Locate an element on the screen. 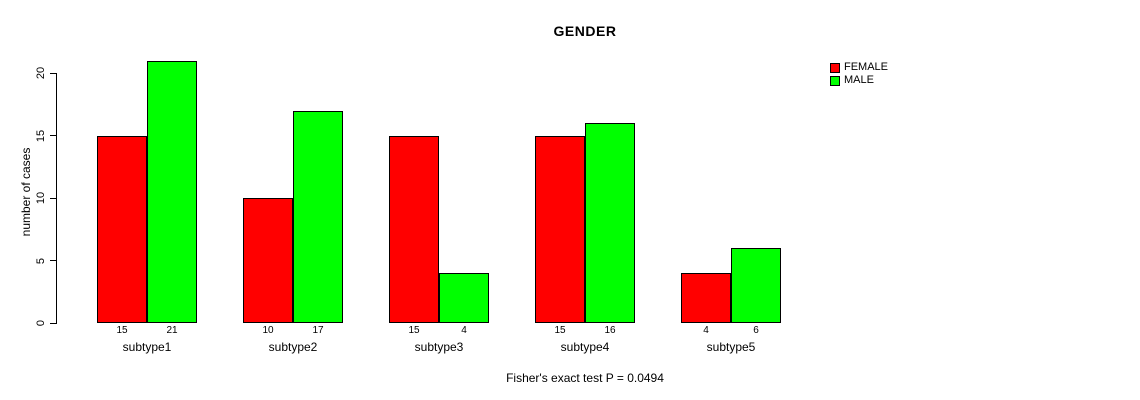 Image resolution: width=1140 pixels, height=400 pixels. bar-male-subtype3 is located at coordinates (464, 298).